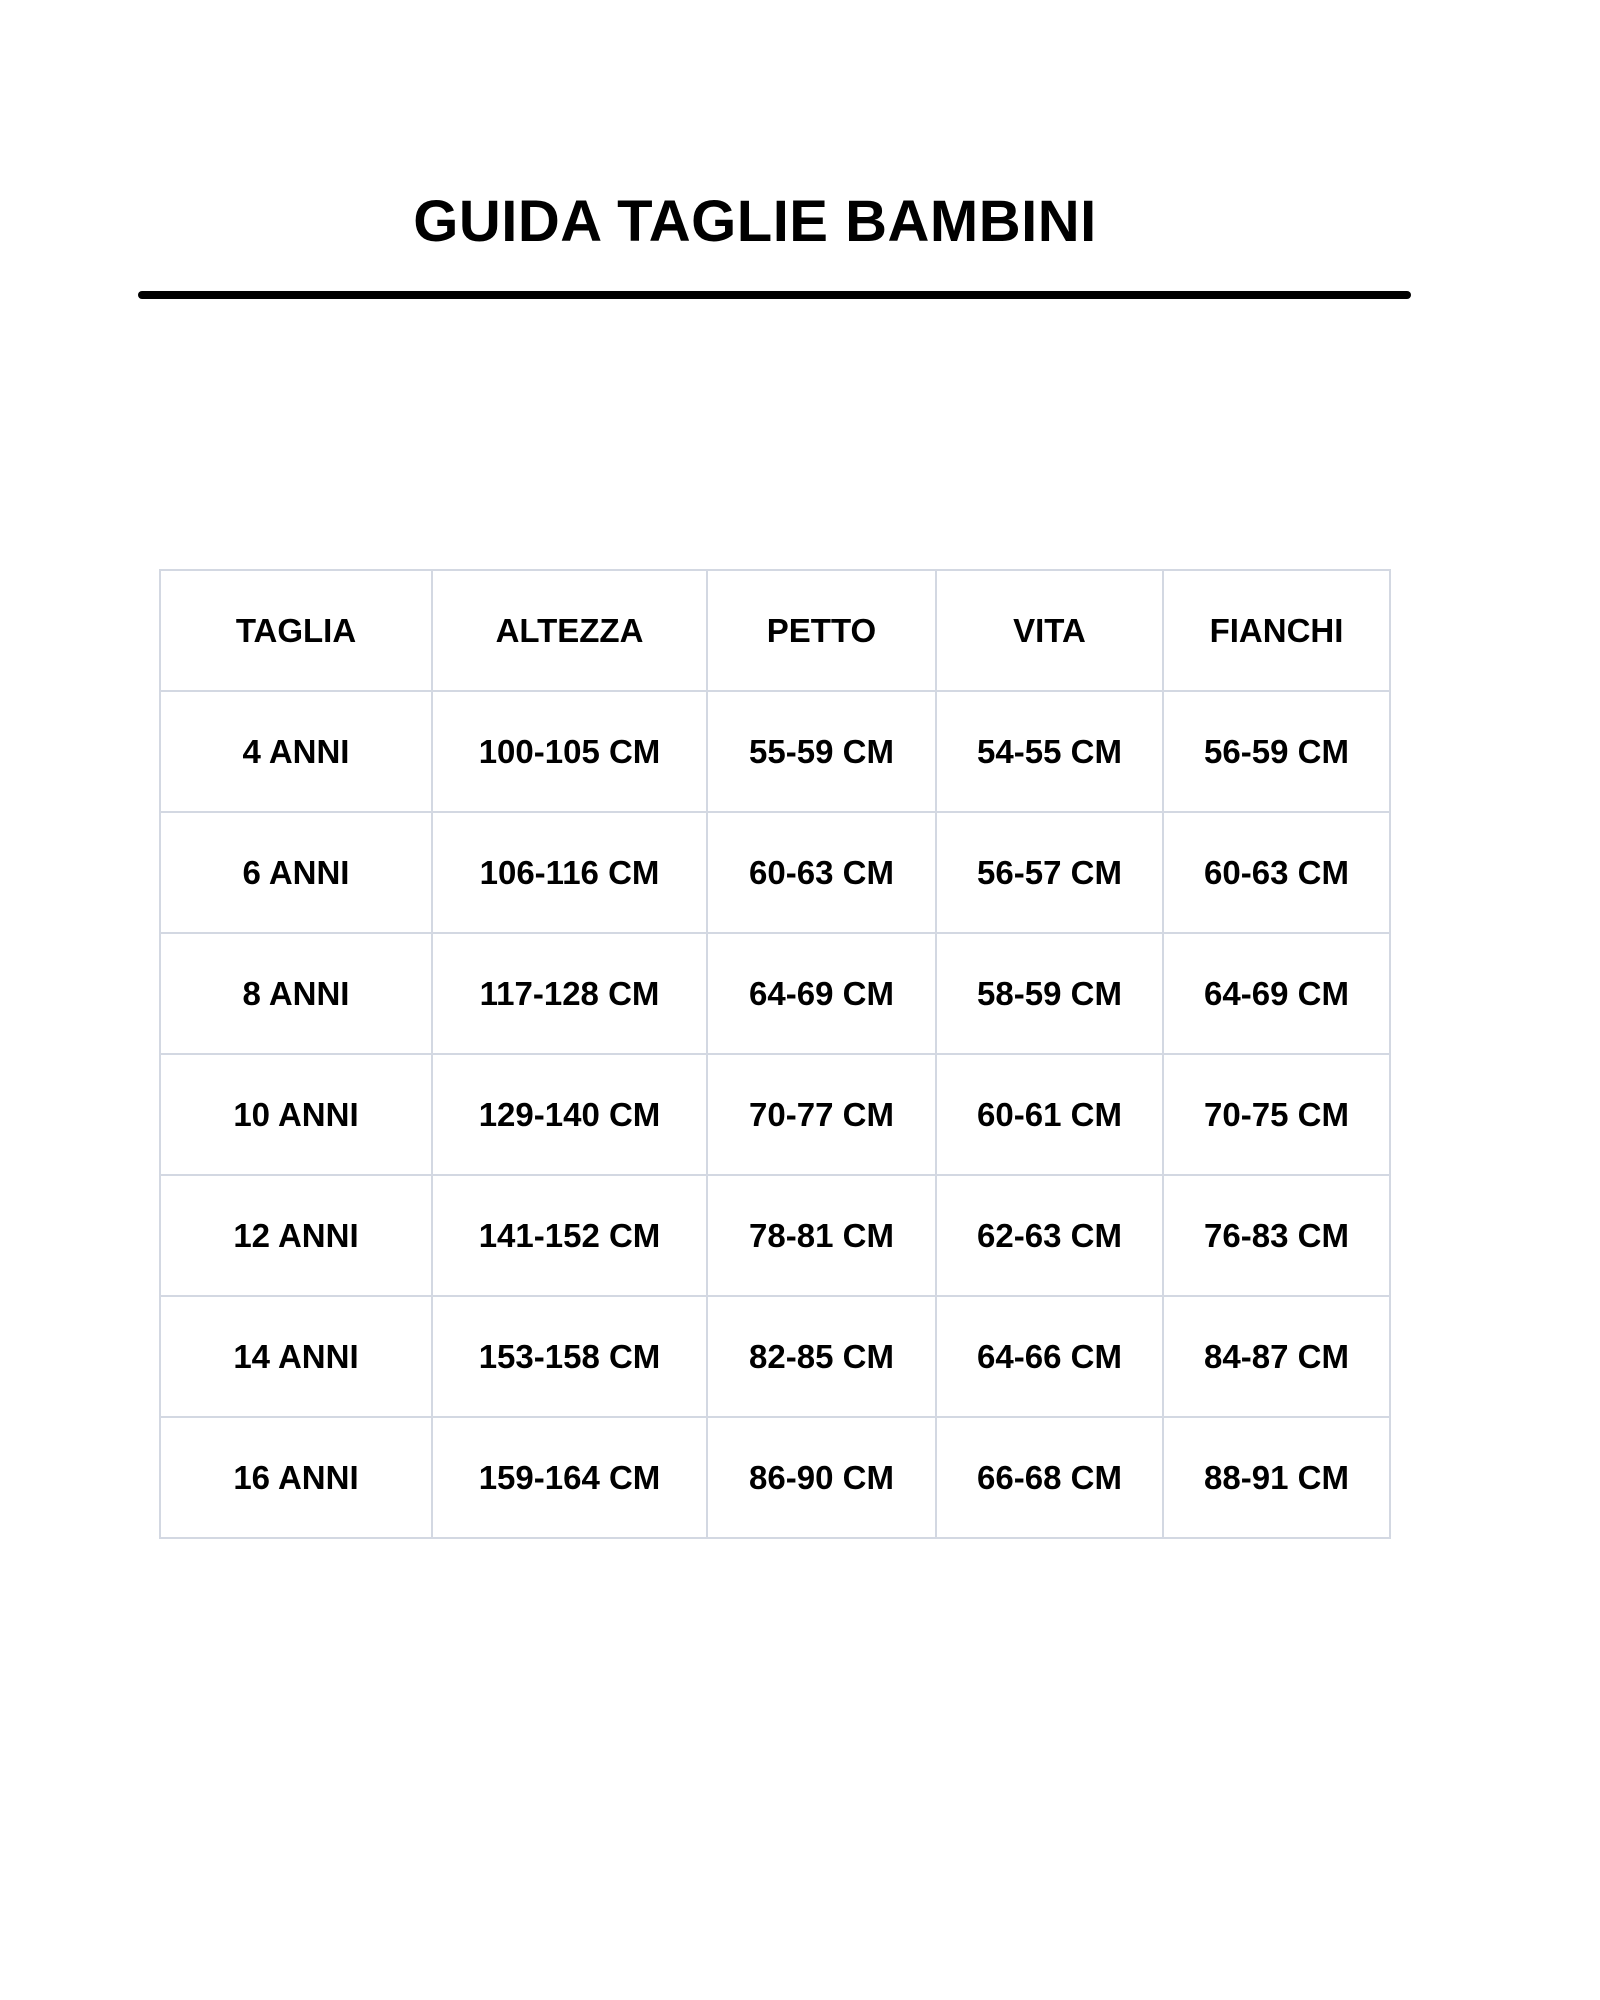 Image resolution: width=1600 pixels, height=2000 pixels. I want to click on table-cell: 78-81 CM, so click(821, 1235).